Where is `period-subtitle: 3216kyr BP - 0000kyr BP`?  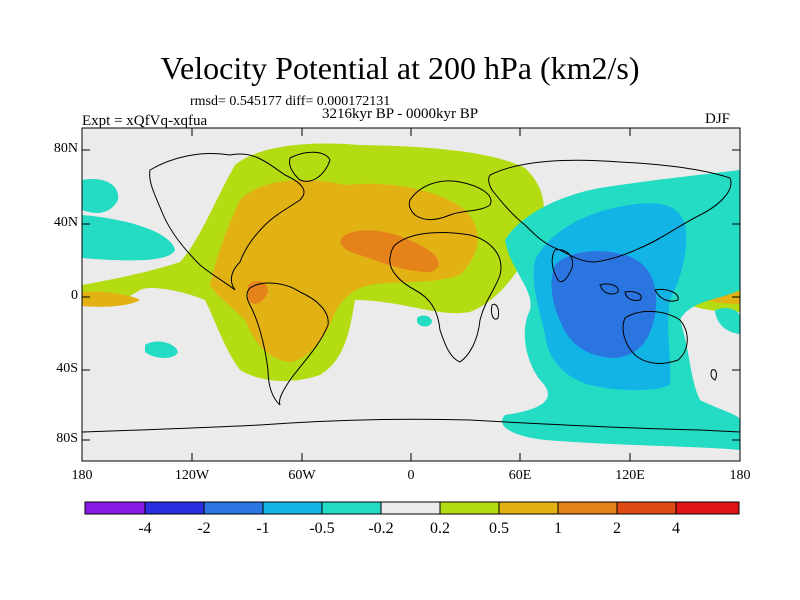
period-subtitle: 3216kyr BP - 0000kyr BP is located at coordinates (400, 114).